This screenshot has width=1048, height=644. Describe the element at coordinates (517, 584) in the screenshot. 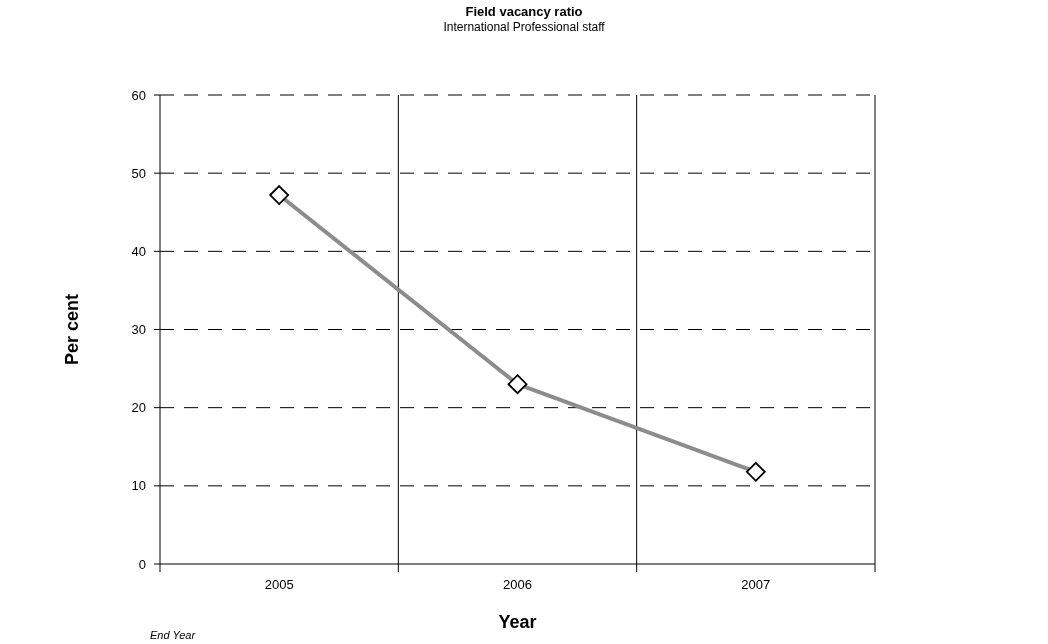

I see `x-tick-label: 2006` at that location.